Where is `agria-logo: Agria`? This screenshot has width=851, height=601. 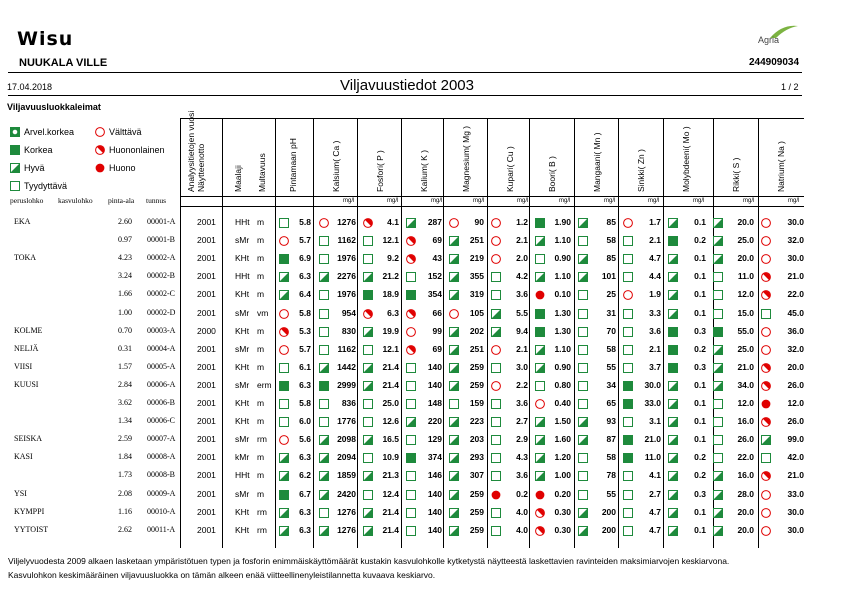
agria-logo: Agria is located at coordinates (778, 35).